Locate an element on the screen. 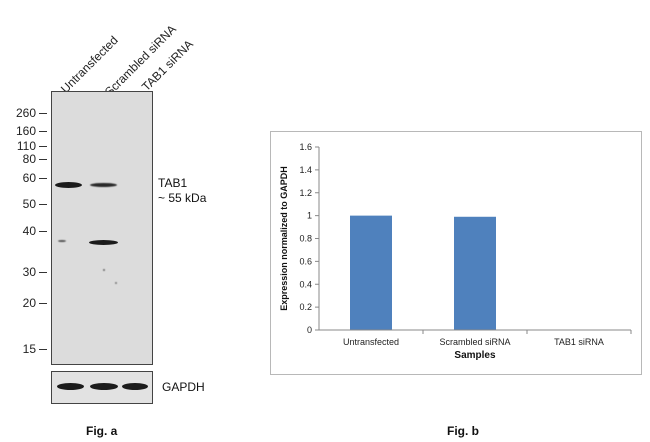 The width and height of the screenshot is (650, 442). mw-marker-260: 260 is located at coordinates (25, 113).